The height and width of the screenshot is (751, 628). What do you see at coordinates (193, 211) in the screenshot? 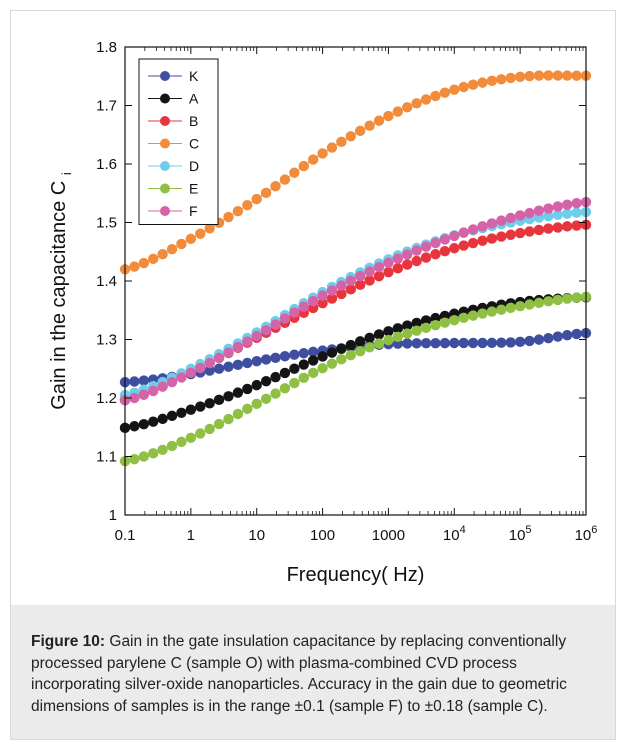
I see `legend-label-F: F` at bounding box center [193, 211].